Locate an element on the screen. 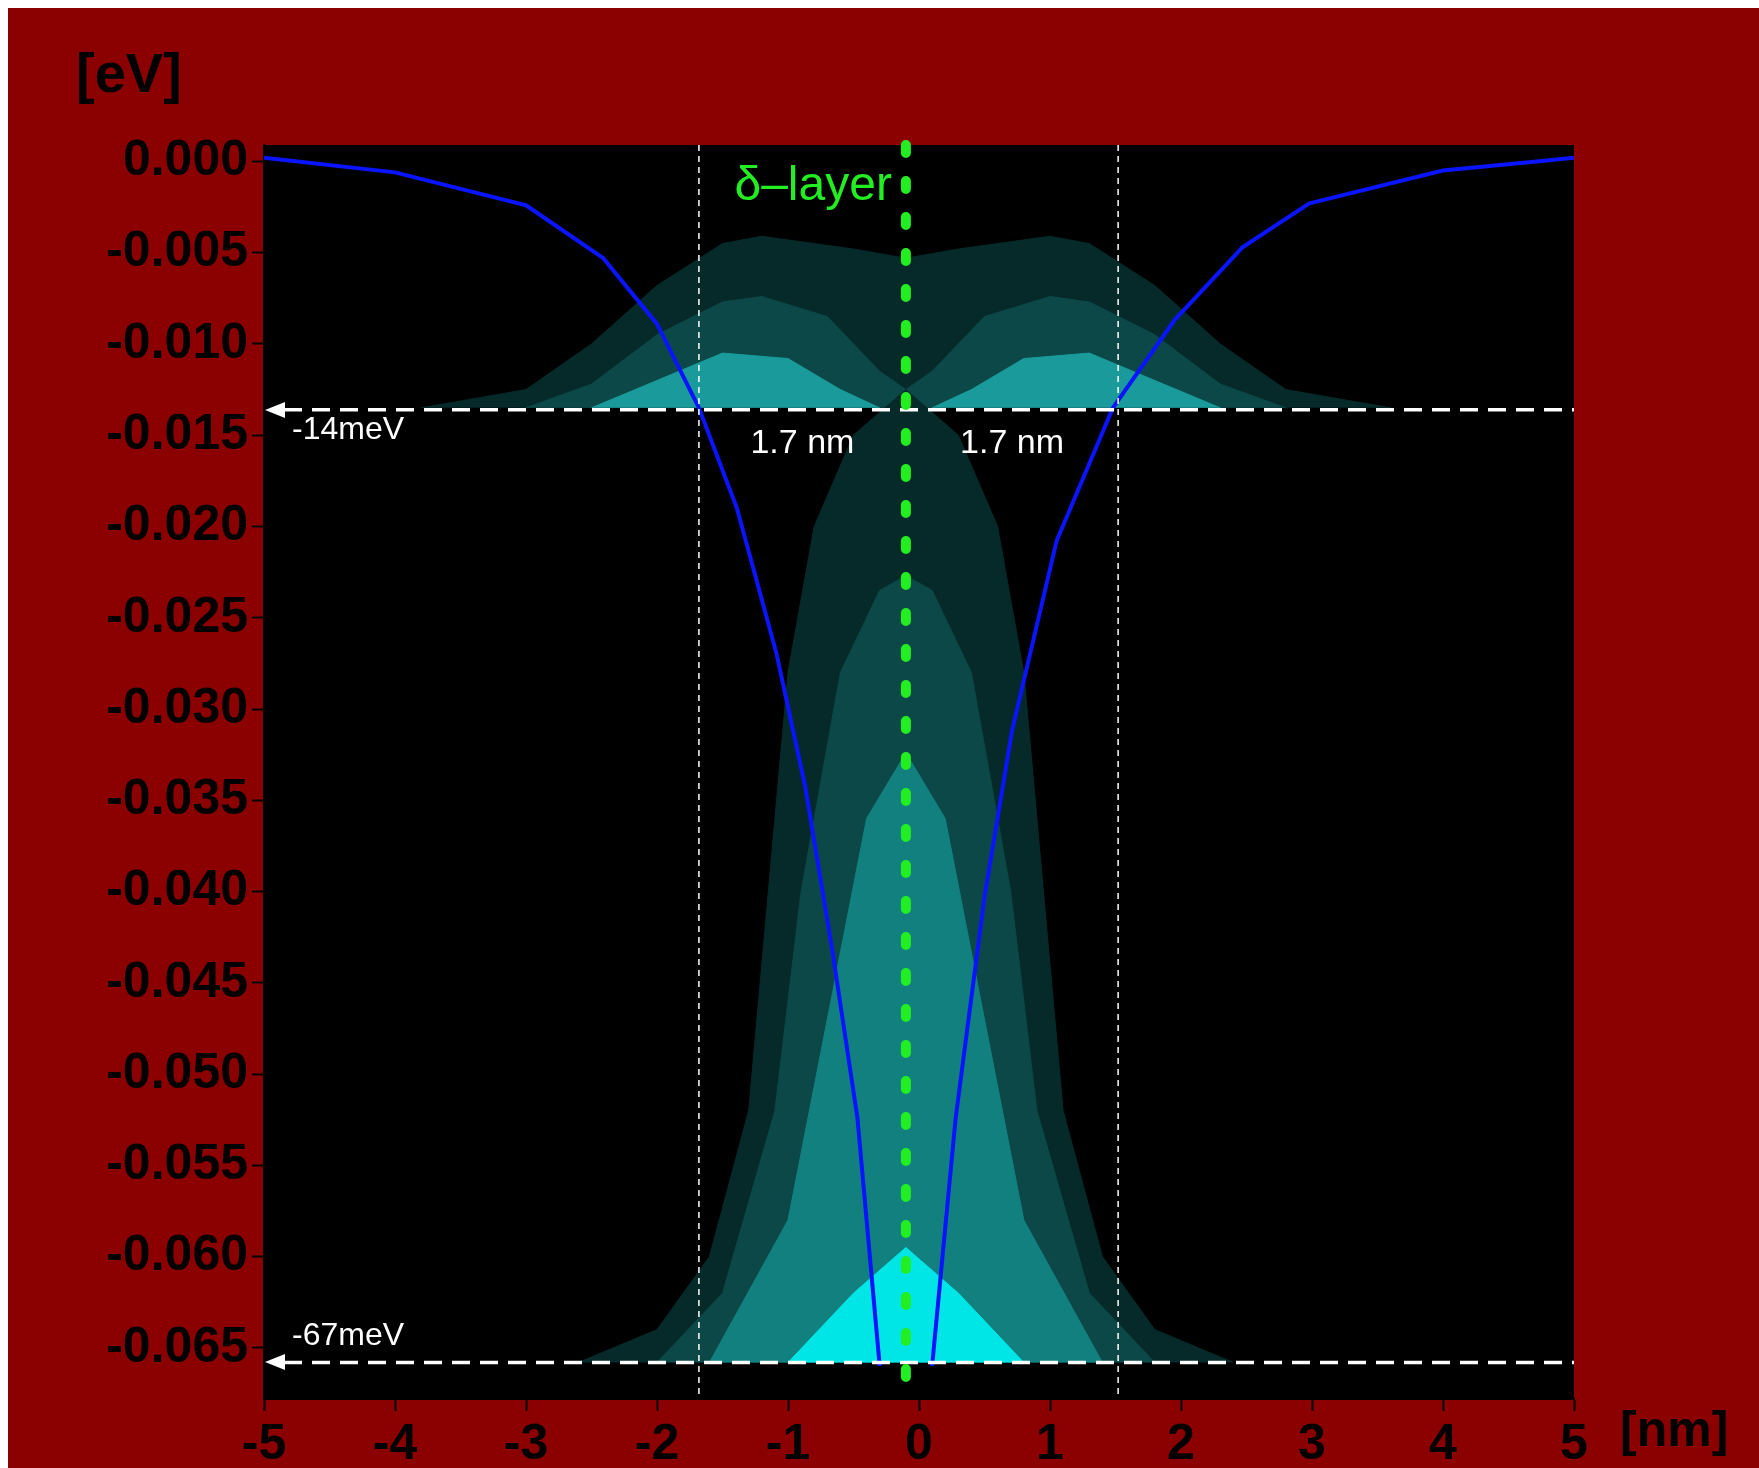 The height and width of the screenshot is (1468, 1759). x-tick-label: 2 is located at coordinates (1181, 1440).